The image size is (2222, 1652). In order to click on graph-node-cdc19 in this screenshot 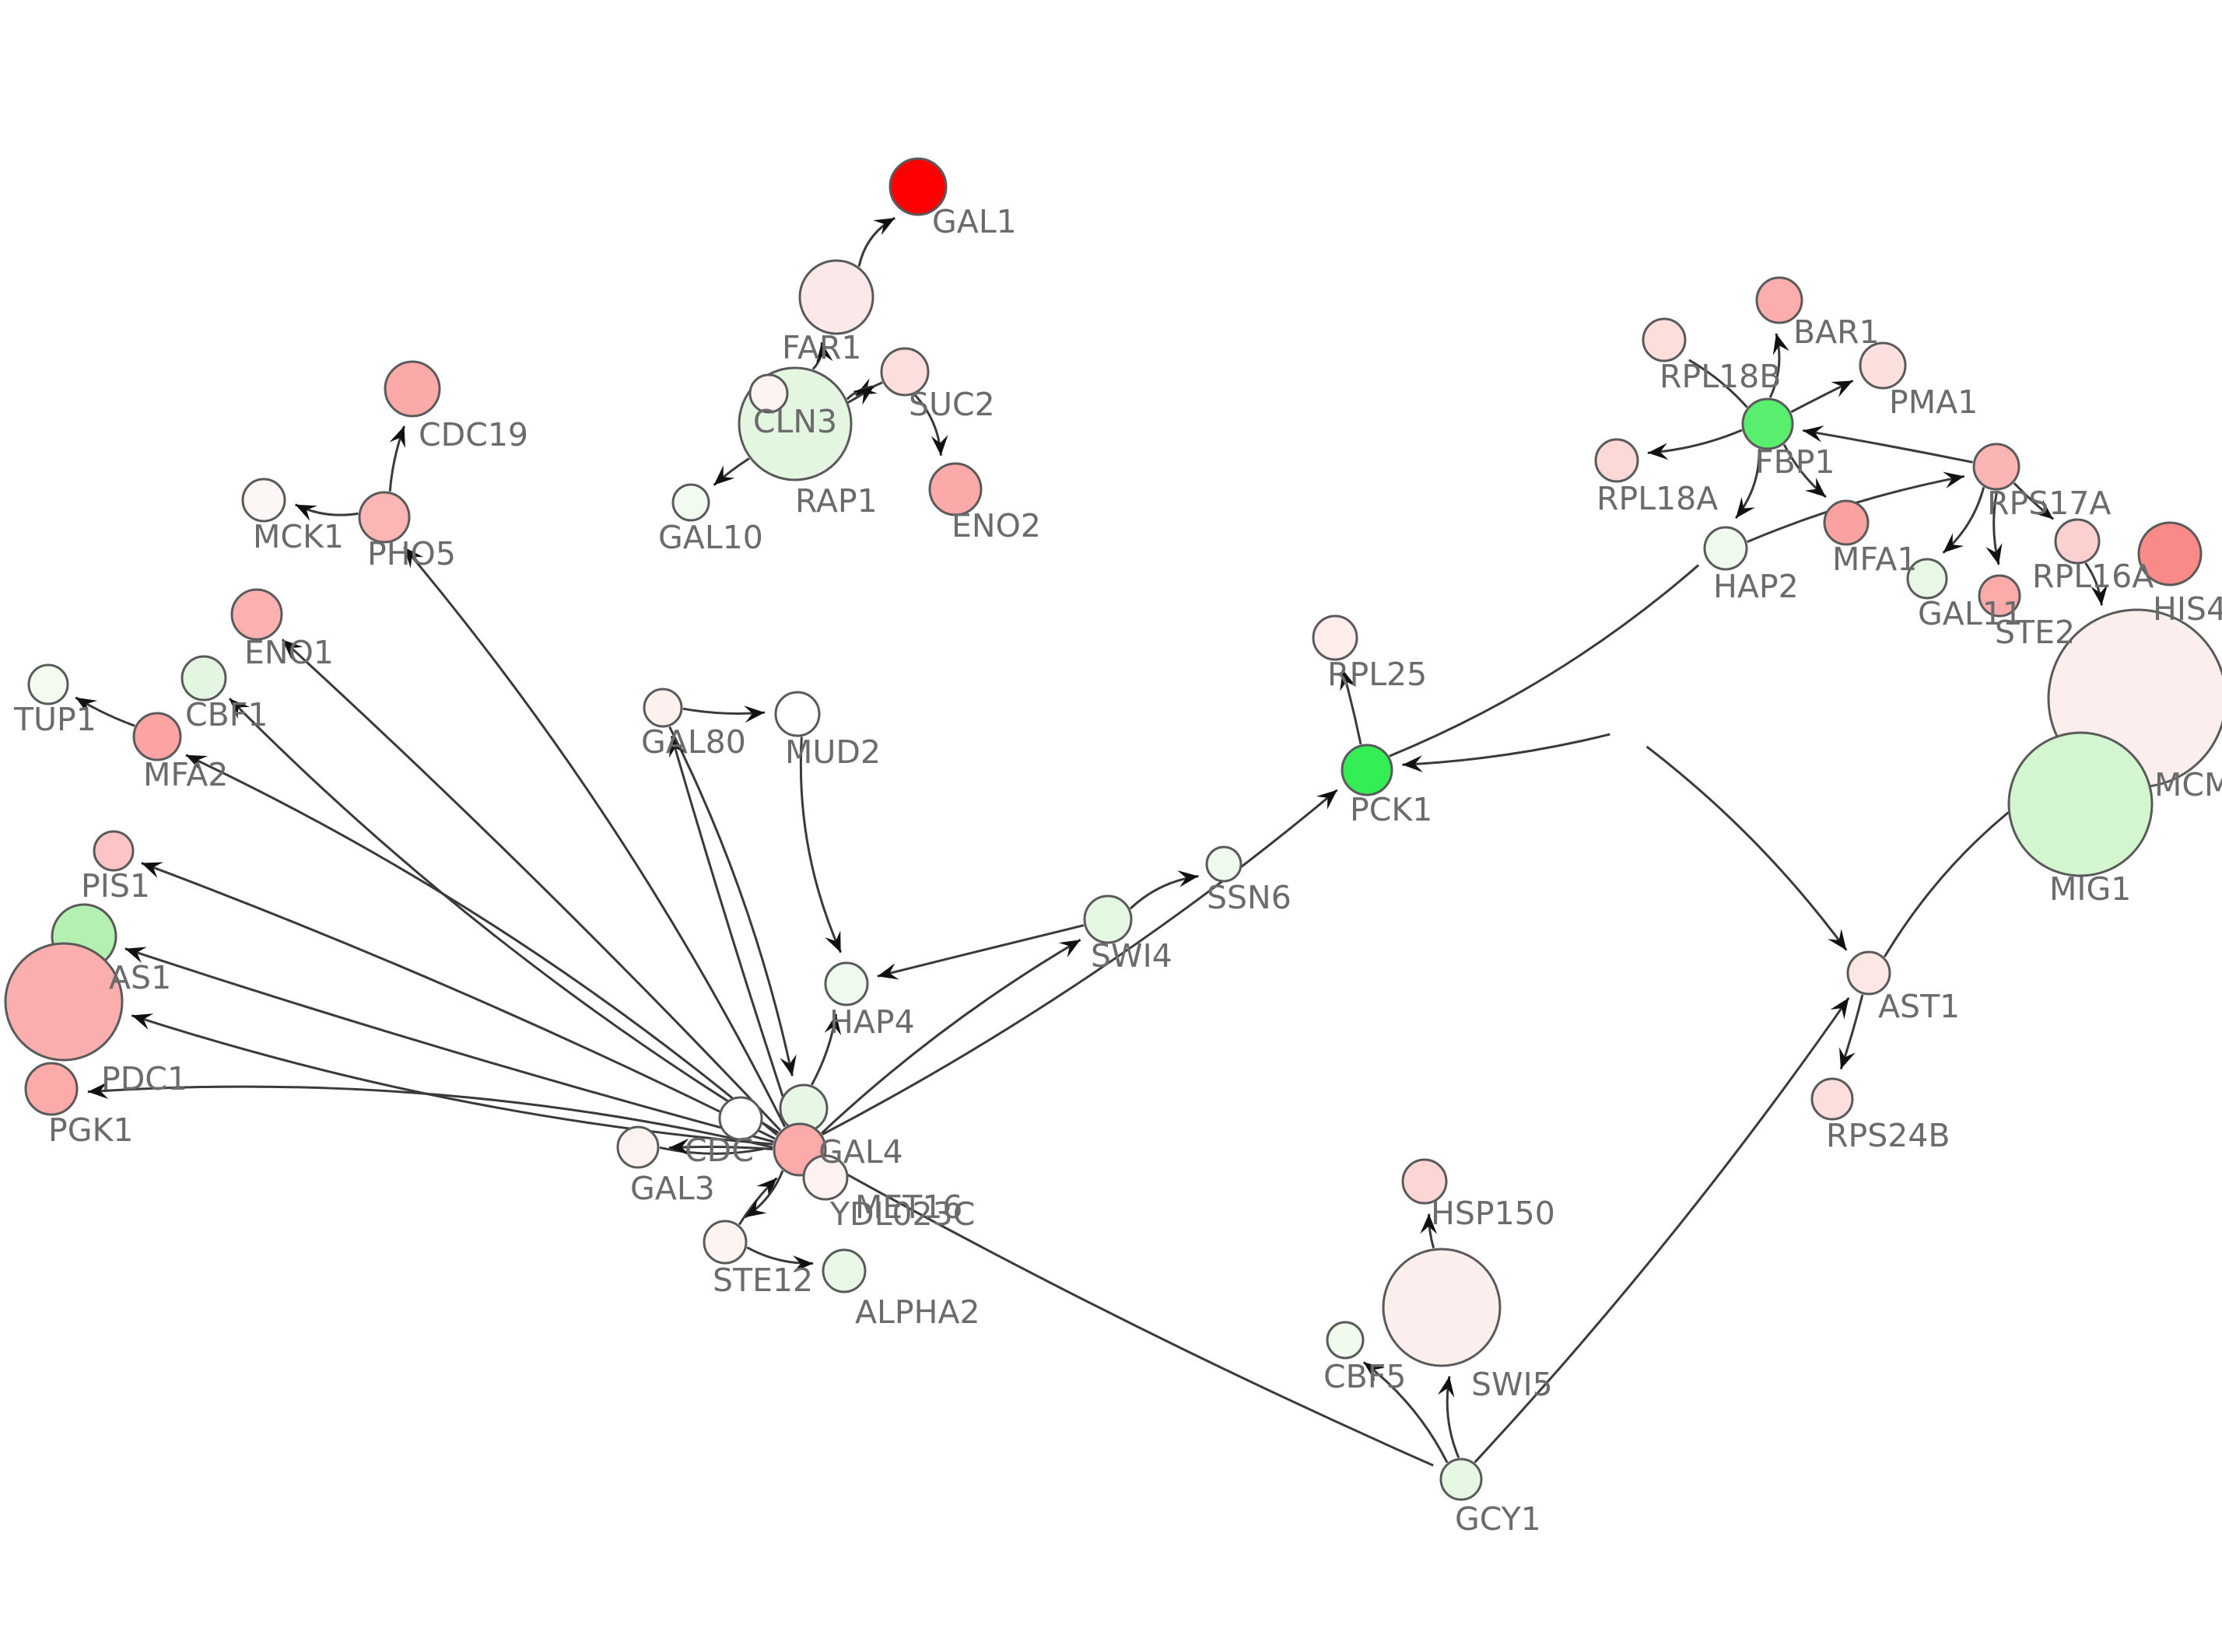, I will do `click(412, 389)`.